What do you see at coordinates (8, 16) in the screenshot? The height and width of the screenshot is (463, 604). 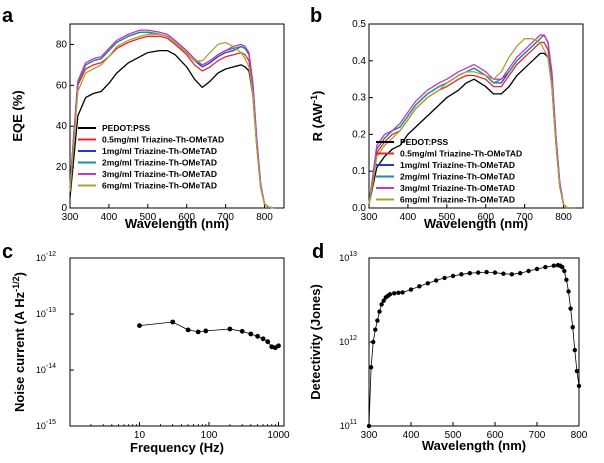 I see `panel-label-a: a` at bounding box center [8, 16].